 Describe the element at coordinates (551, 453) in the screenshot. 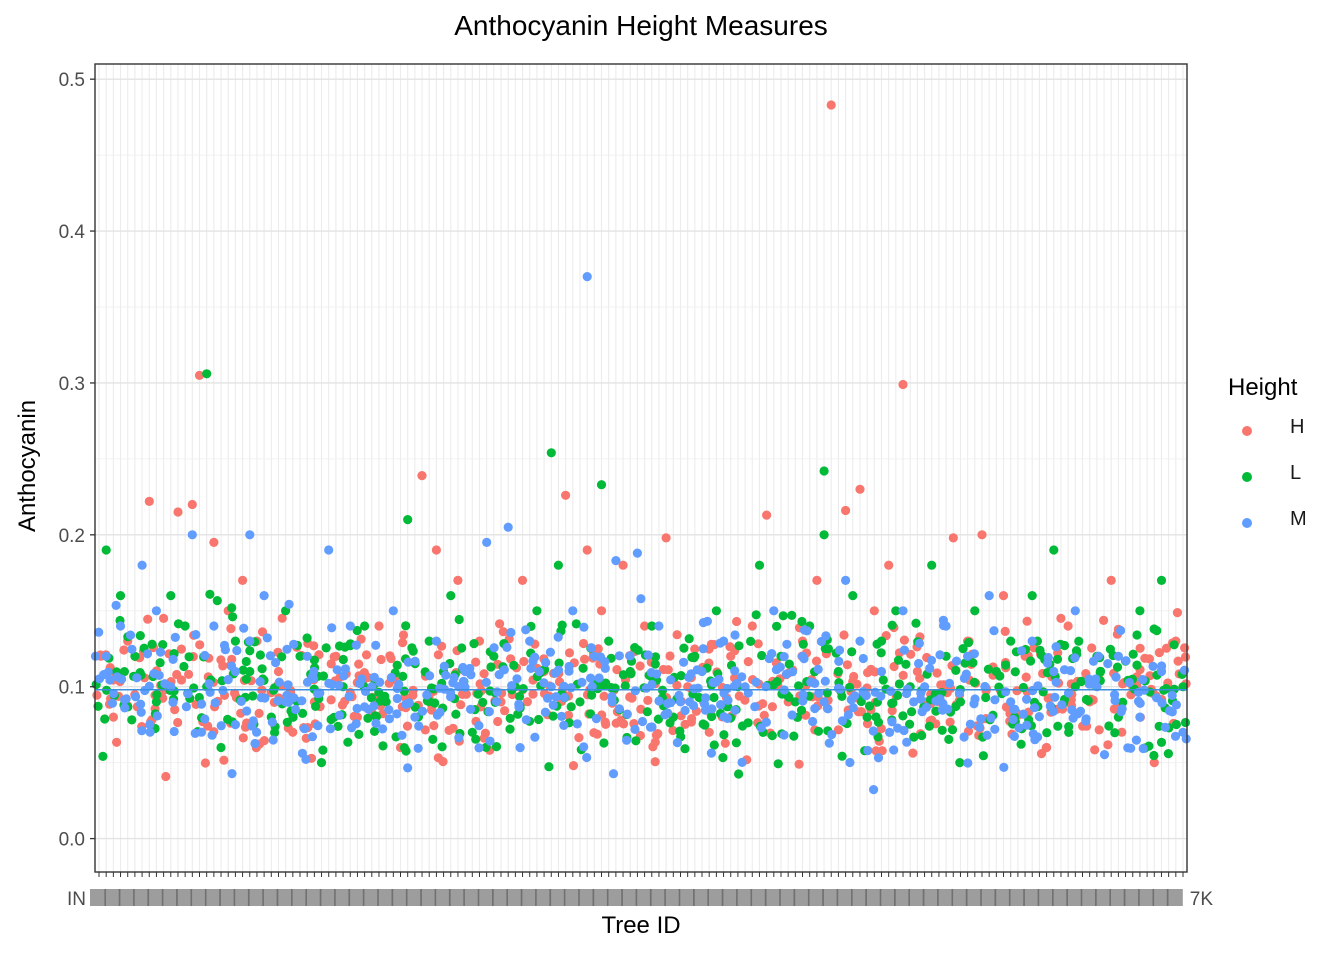

I see `outlier-point-l` at that location.